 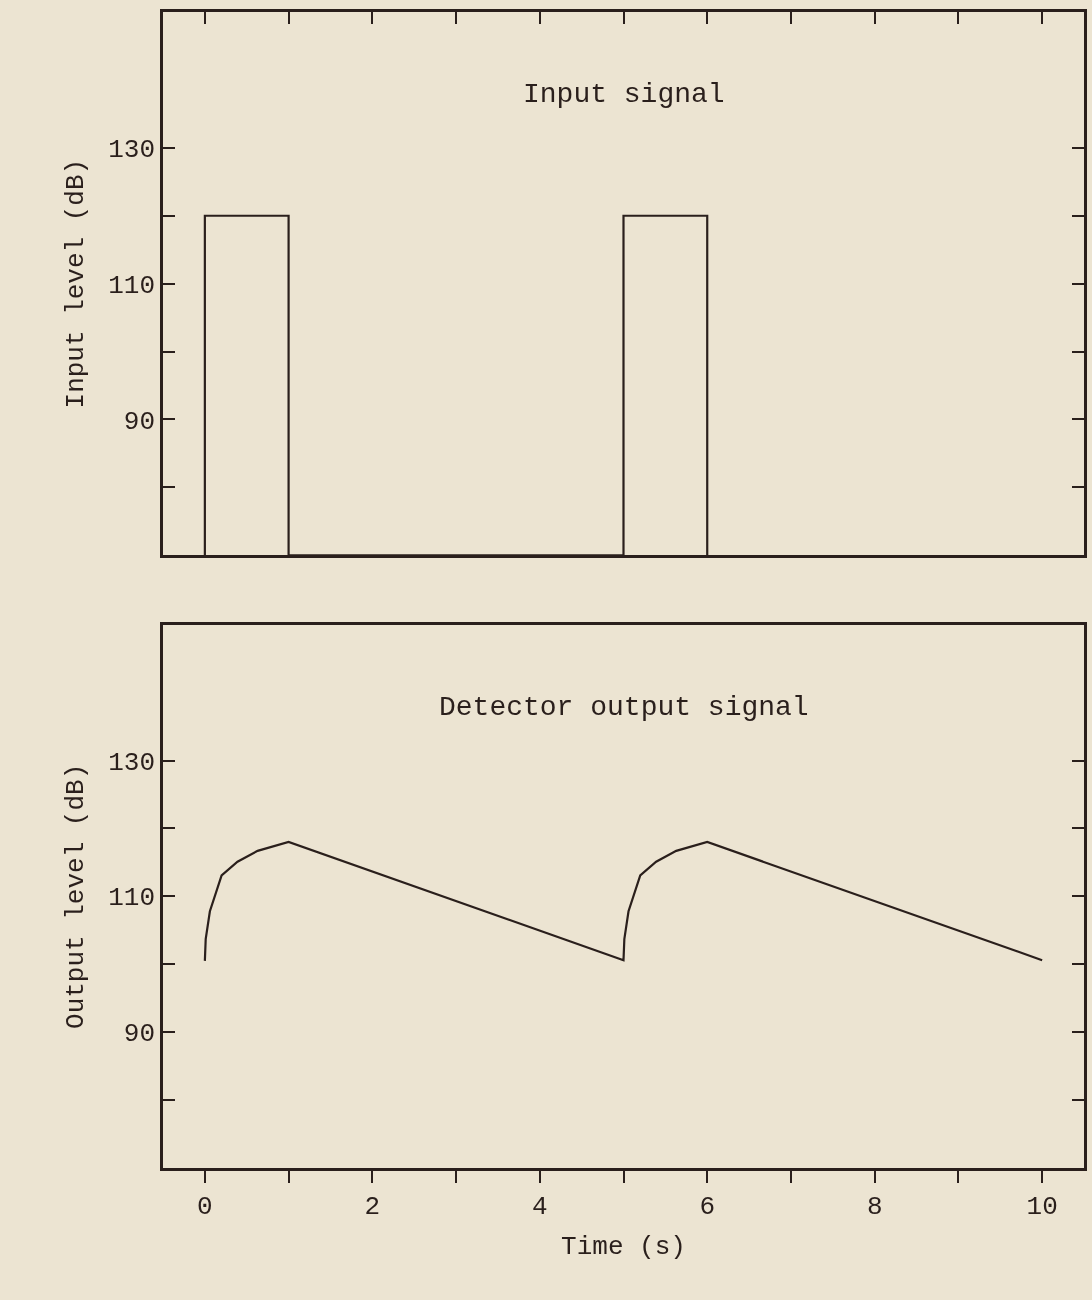 I want to click on x-tick-label: 0, so click(x=205, y=1206).